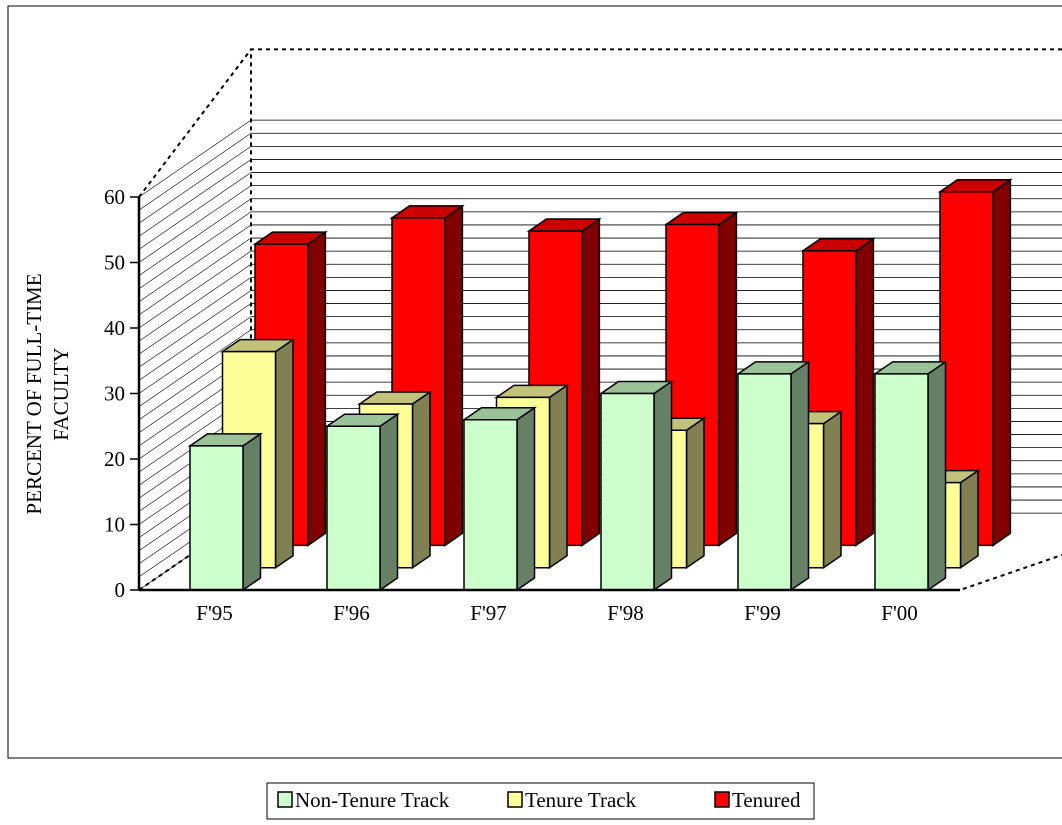 This screenshot has width=1062, height=825. I want to click on y-tick-label: 40, so click(114, 328).